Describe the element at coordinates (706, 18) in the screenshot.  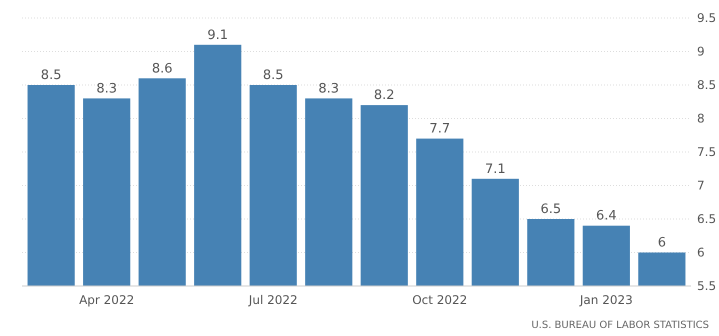
I see `y-tick-label: 9.5` at that location.